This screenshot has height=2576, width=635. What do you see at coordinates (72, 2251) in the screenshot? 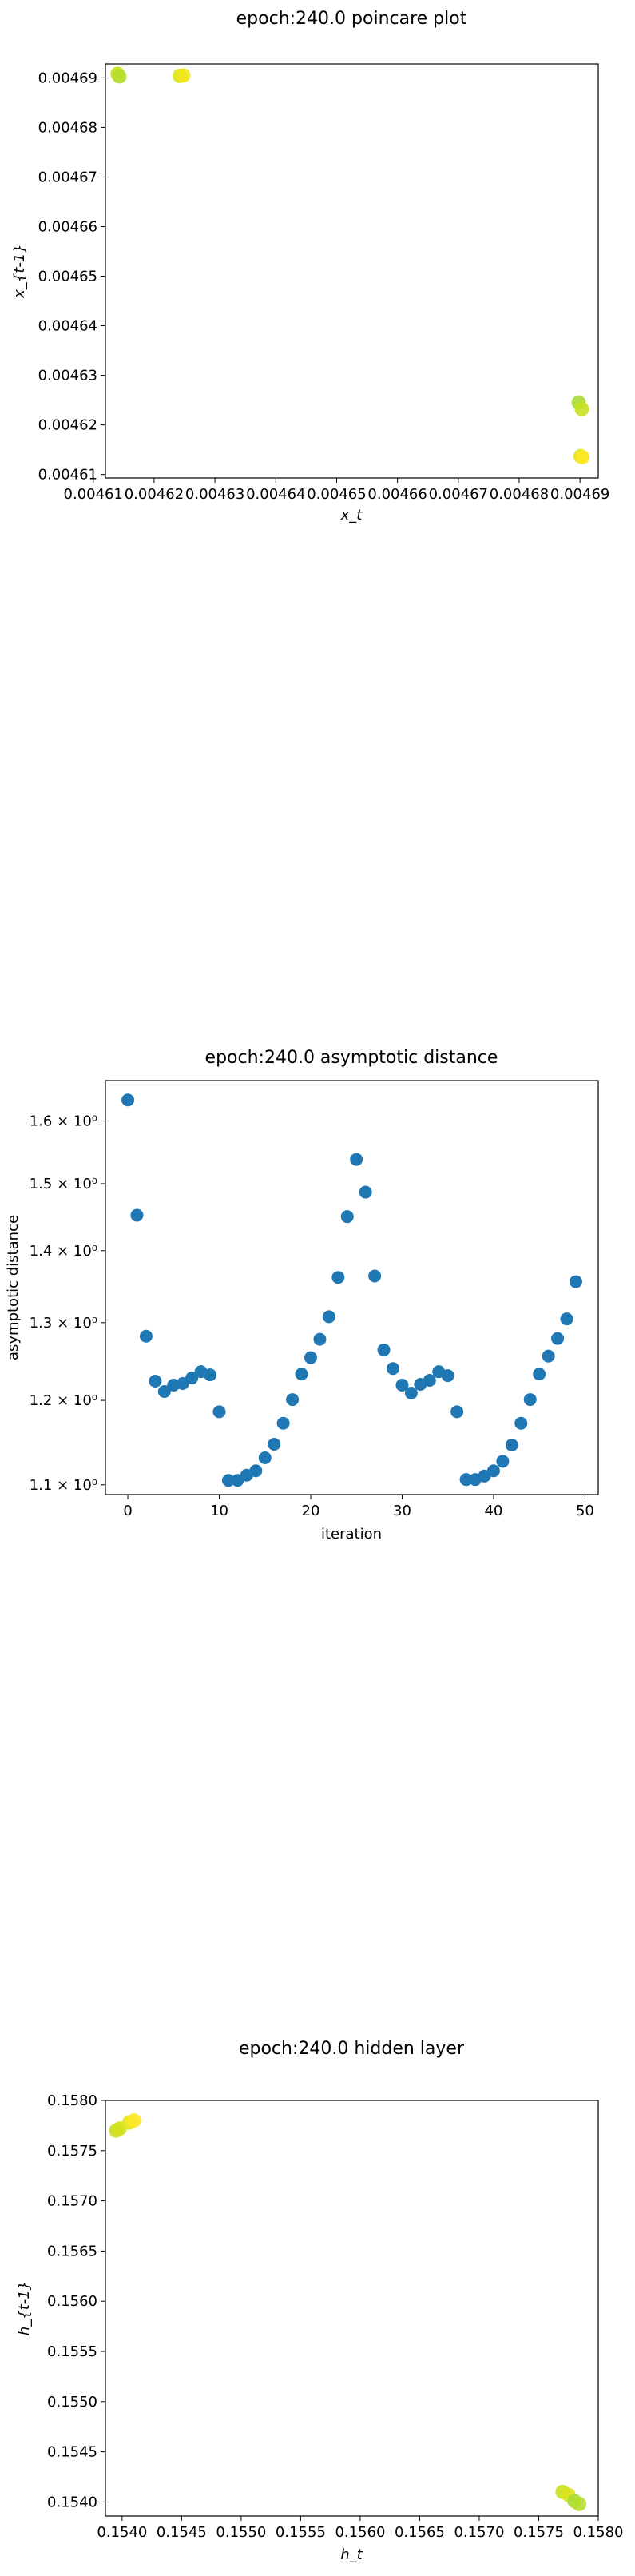
I see `y-tick-label: 0.1565` at bounding box center [72, 2251].